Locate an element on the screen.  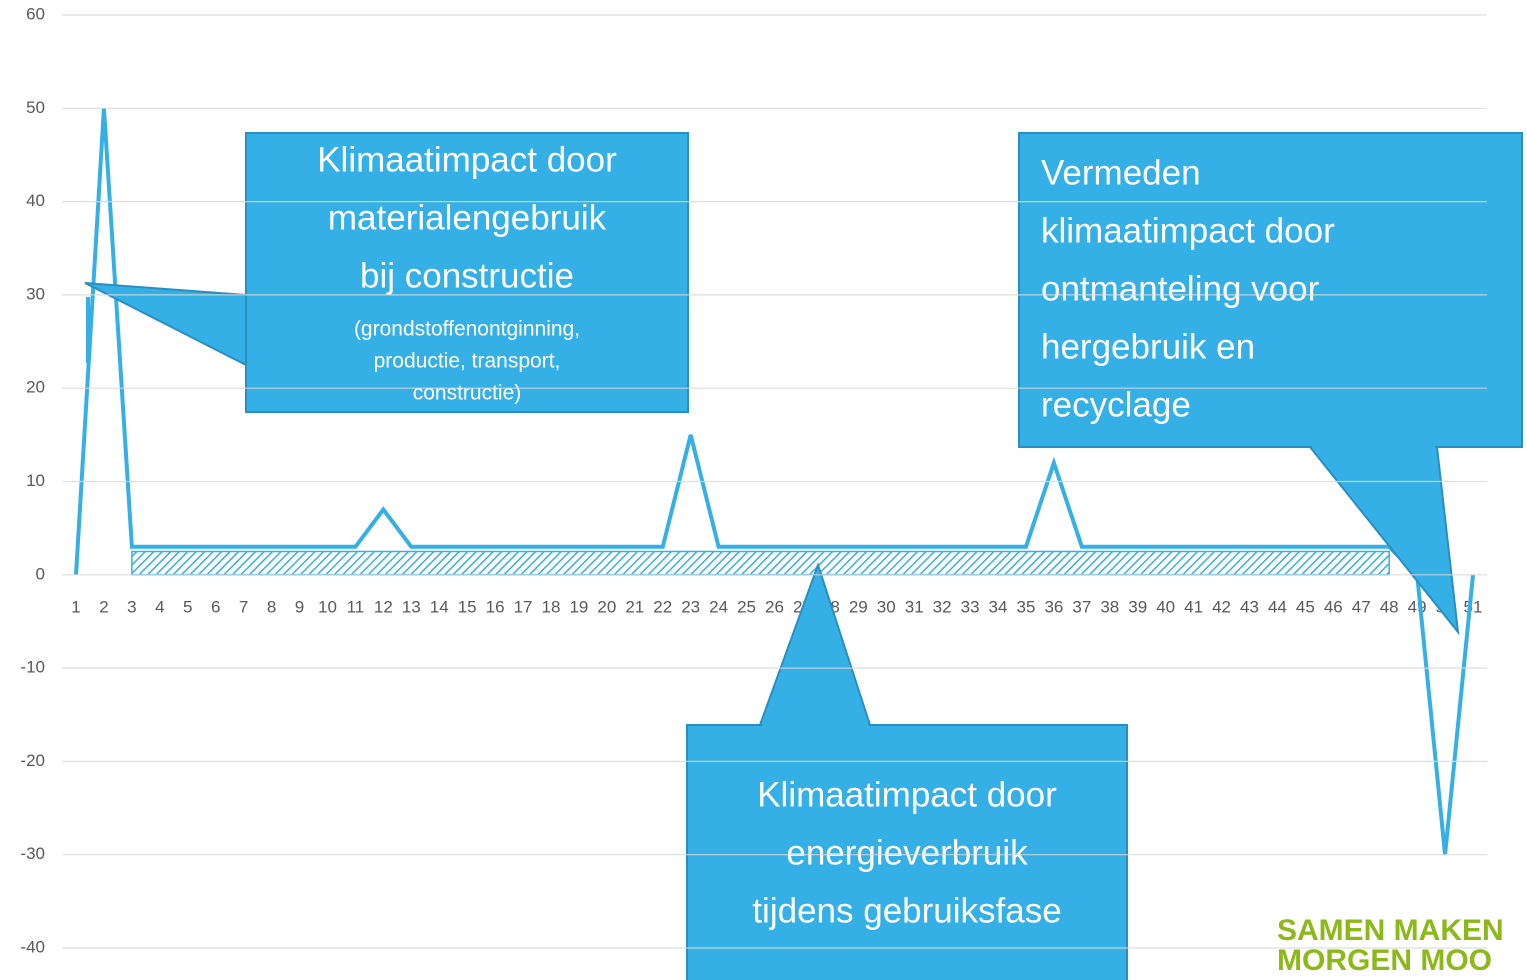
x-tick-label: 23 is located at coordinates (690, 606).